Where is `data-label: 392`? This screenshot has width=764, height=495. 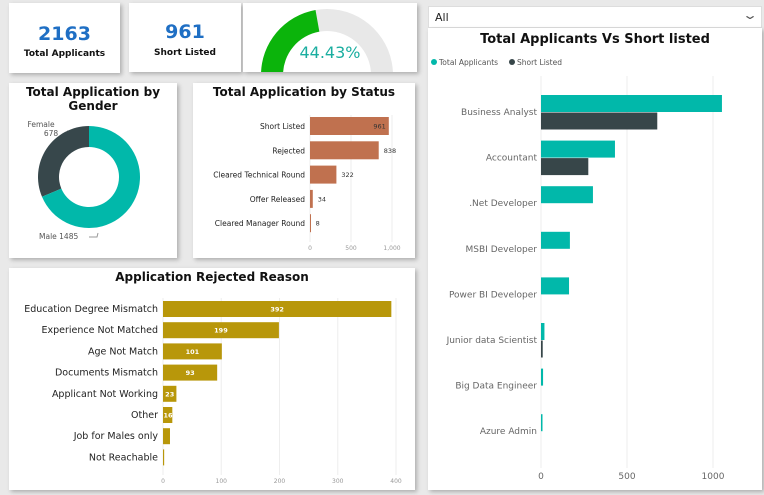 data-label: 392 is located at coordinates (277, 310).